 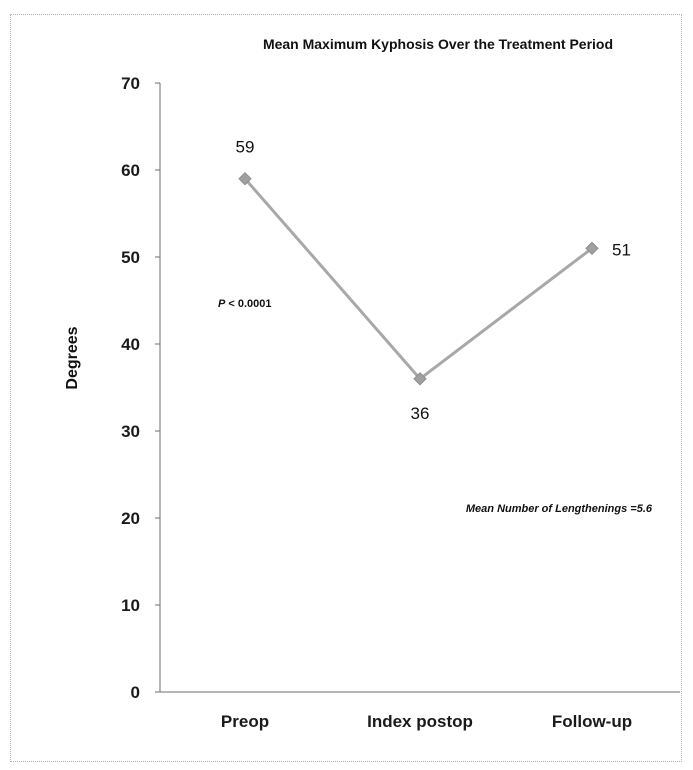 What do you see at coordinates (130, 257) in the screenshot?
I see `y-tick-label: 50` at bounding box center [130, 257].